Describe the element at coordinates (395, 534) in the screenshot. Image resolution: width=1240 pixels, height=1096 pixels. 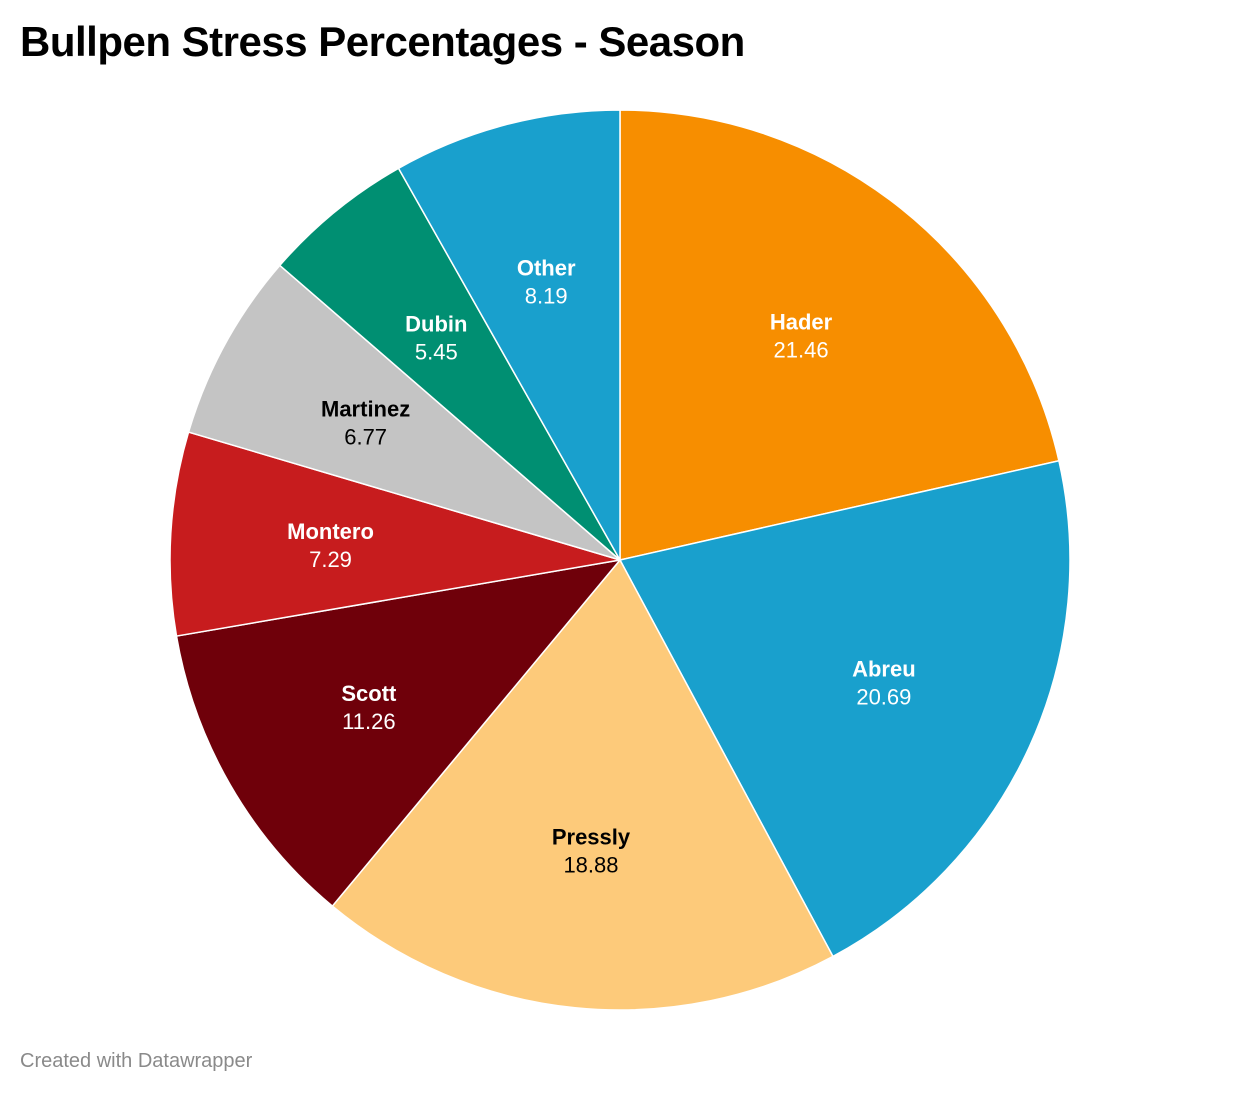
I see `pie-slice-montero` at that location.